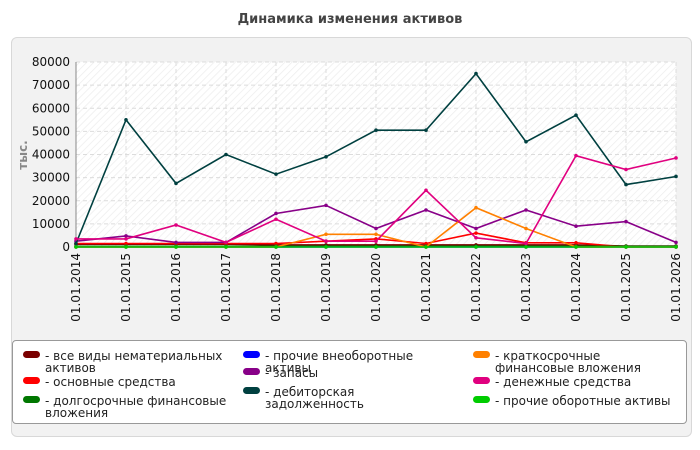 Image resolution: width=700 pixels, height=450 pixels. What do you see at coordinates (476, 287) in the screenshot?
I see `x-tick-label: 01.01.2022` at bounding box center [476, 287].